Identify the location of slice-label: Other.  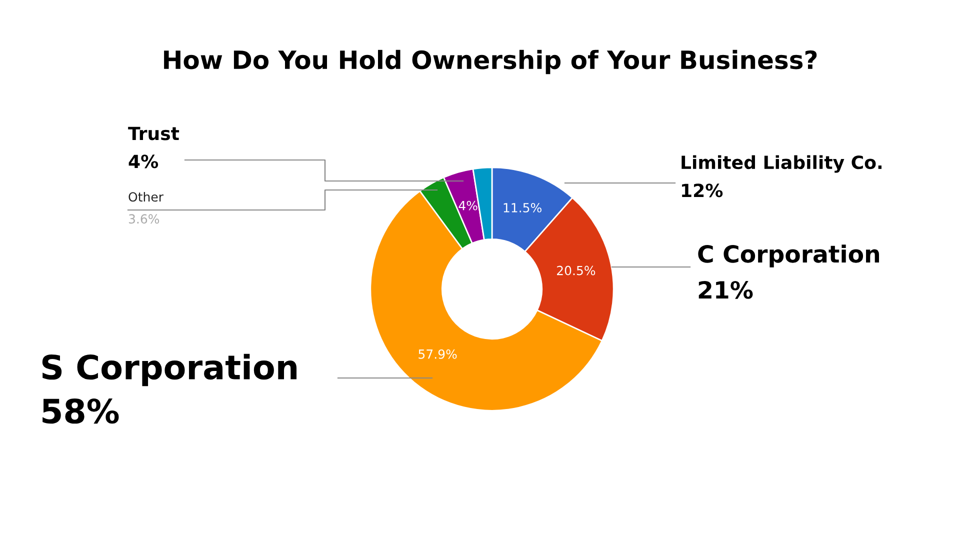
(146, 197).